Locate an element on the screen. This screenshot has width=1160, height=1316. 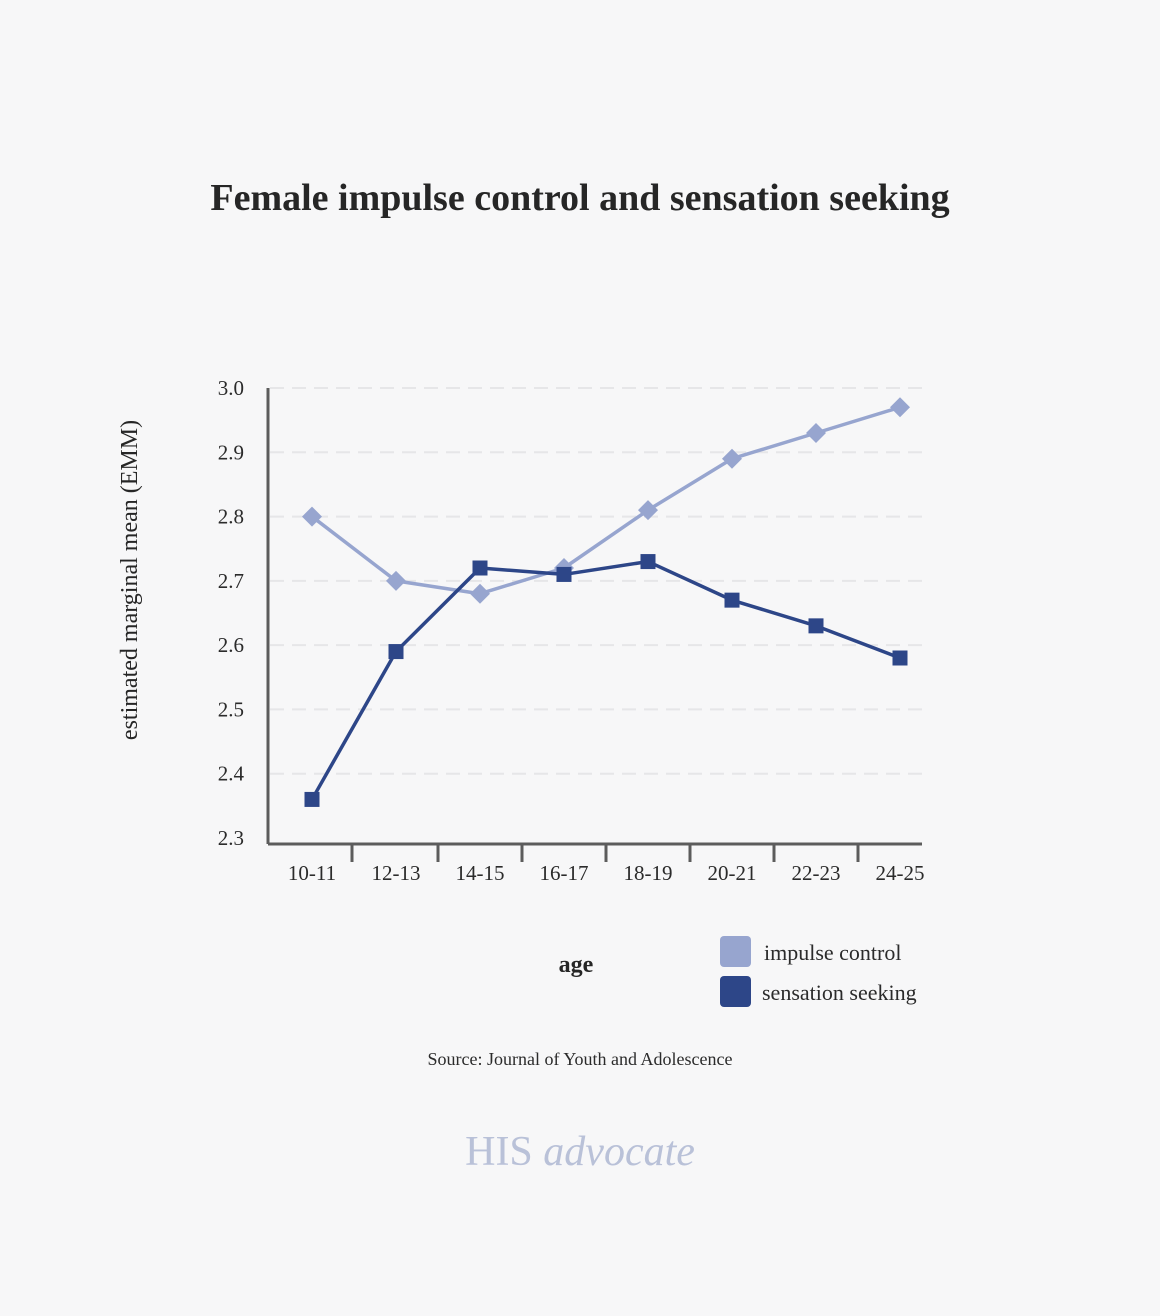
legend: impulse control sensation seeking is located at coordinates (818, 971).